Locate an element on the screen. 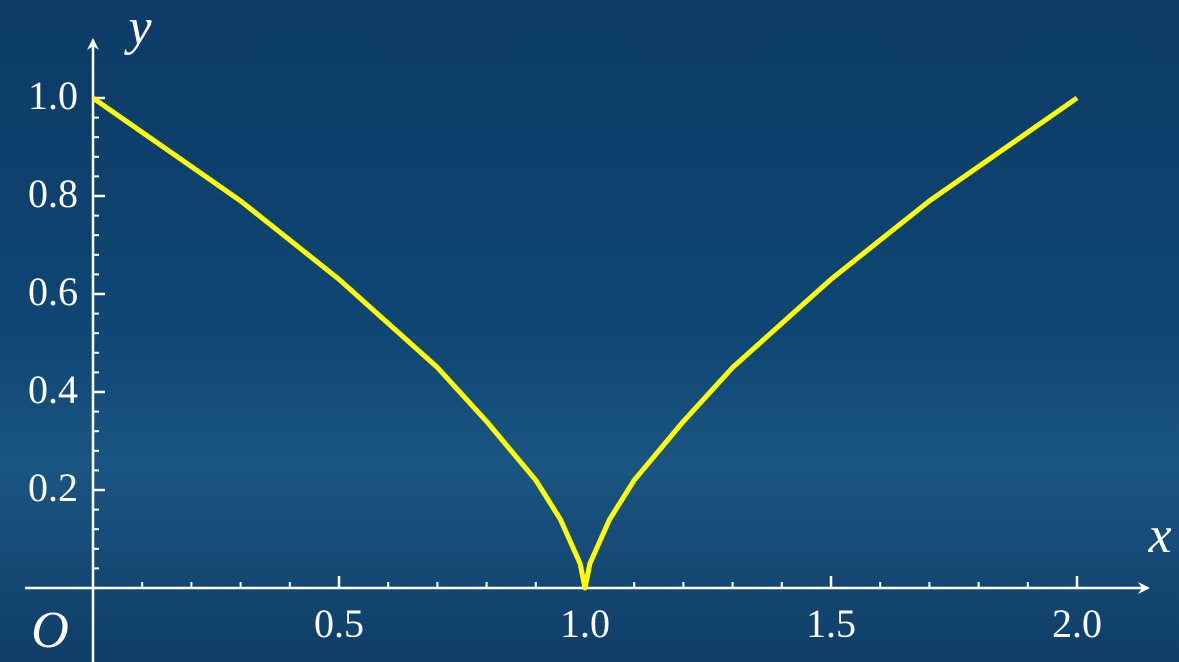  x-tick-label: 0.5 is located at coordinates (339, 623).